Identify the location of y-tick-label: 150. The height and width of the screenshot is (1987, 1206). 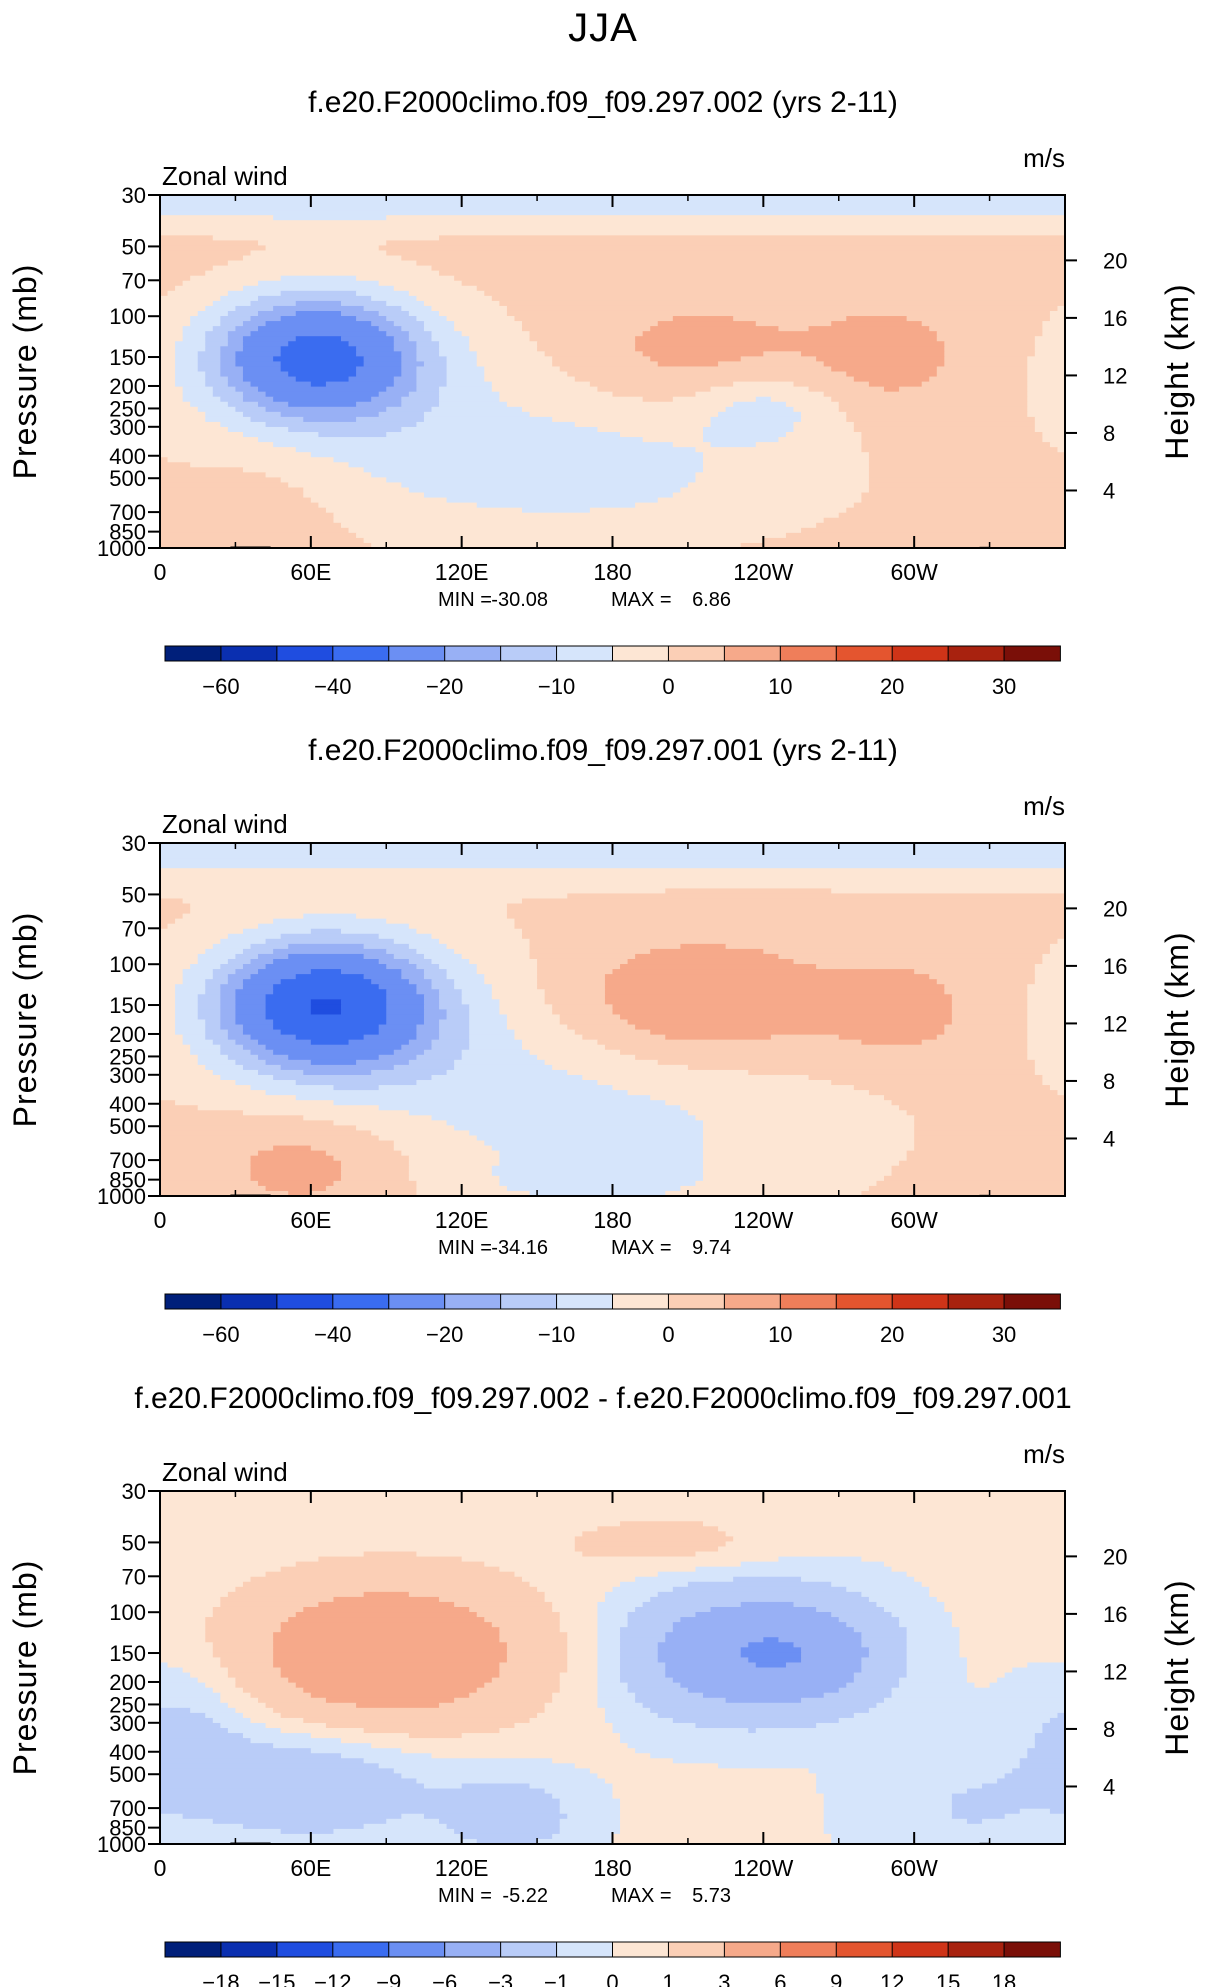
(127, 1005).